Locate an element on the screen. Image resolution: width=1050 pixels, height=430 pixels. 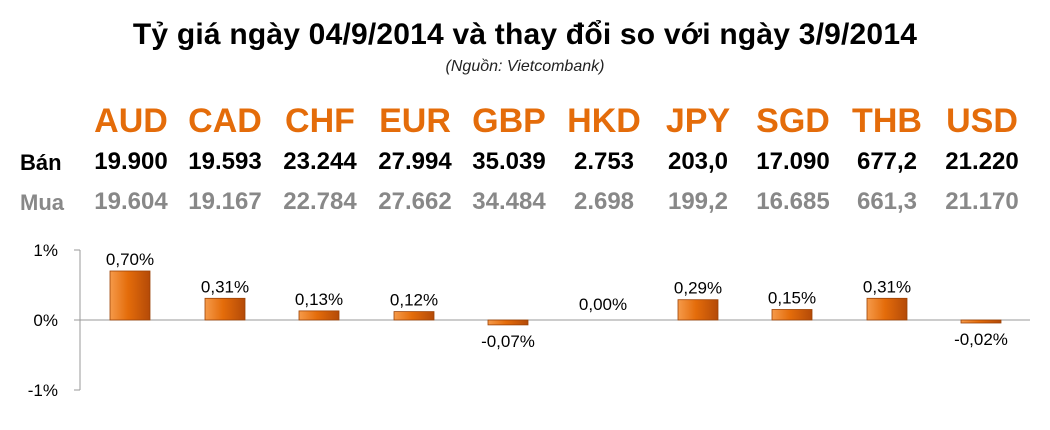
sell-rate: 35.039 is located at coordinates (509, 161).